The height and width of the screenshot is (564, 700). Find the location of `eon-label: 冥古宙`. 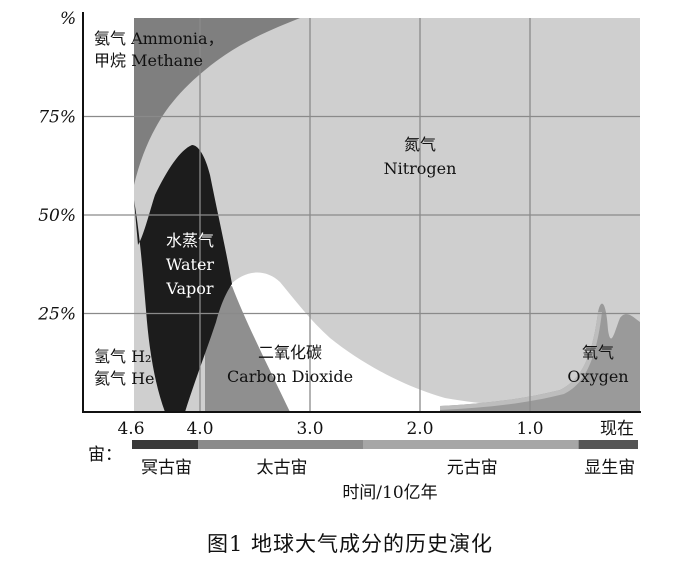

eon-label: 冥古宙 is located at coordinates (166, 468).